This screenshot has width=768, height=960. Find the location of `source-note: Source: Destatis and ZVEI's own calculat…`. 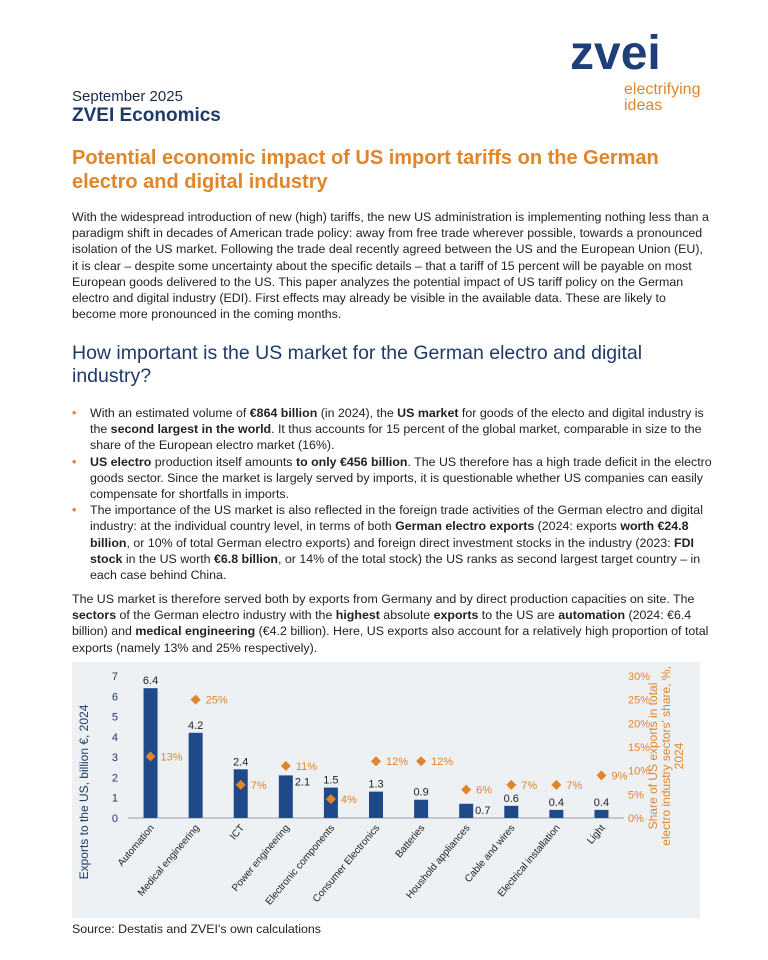

source-note: Source: Destatis and ZVEI's own calculat… is located at coordinates (196, 929).